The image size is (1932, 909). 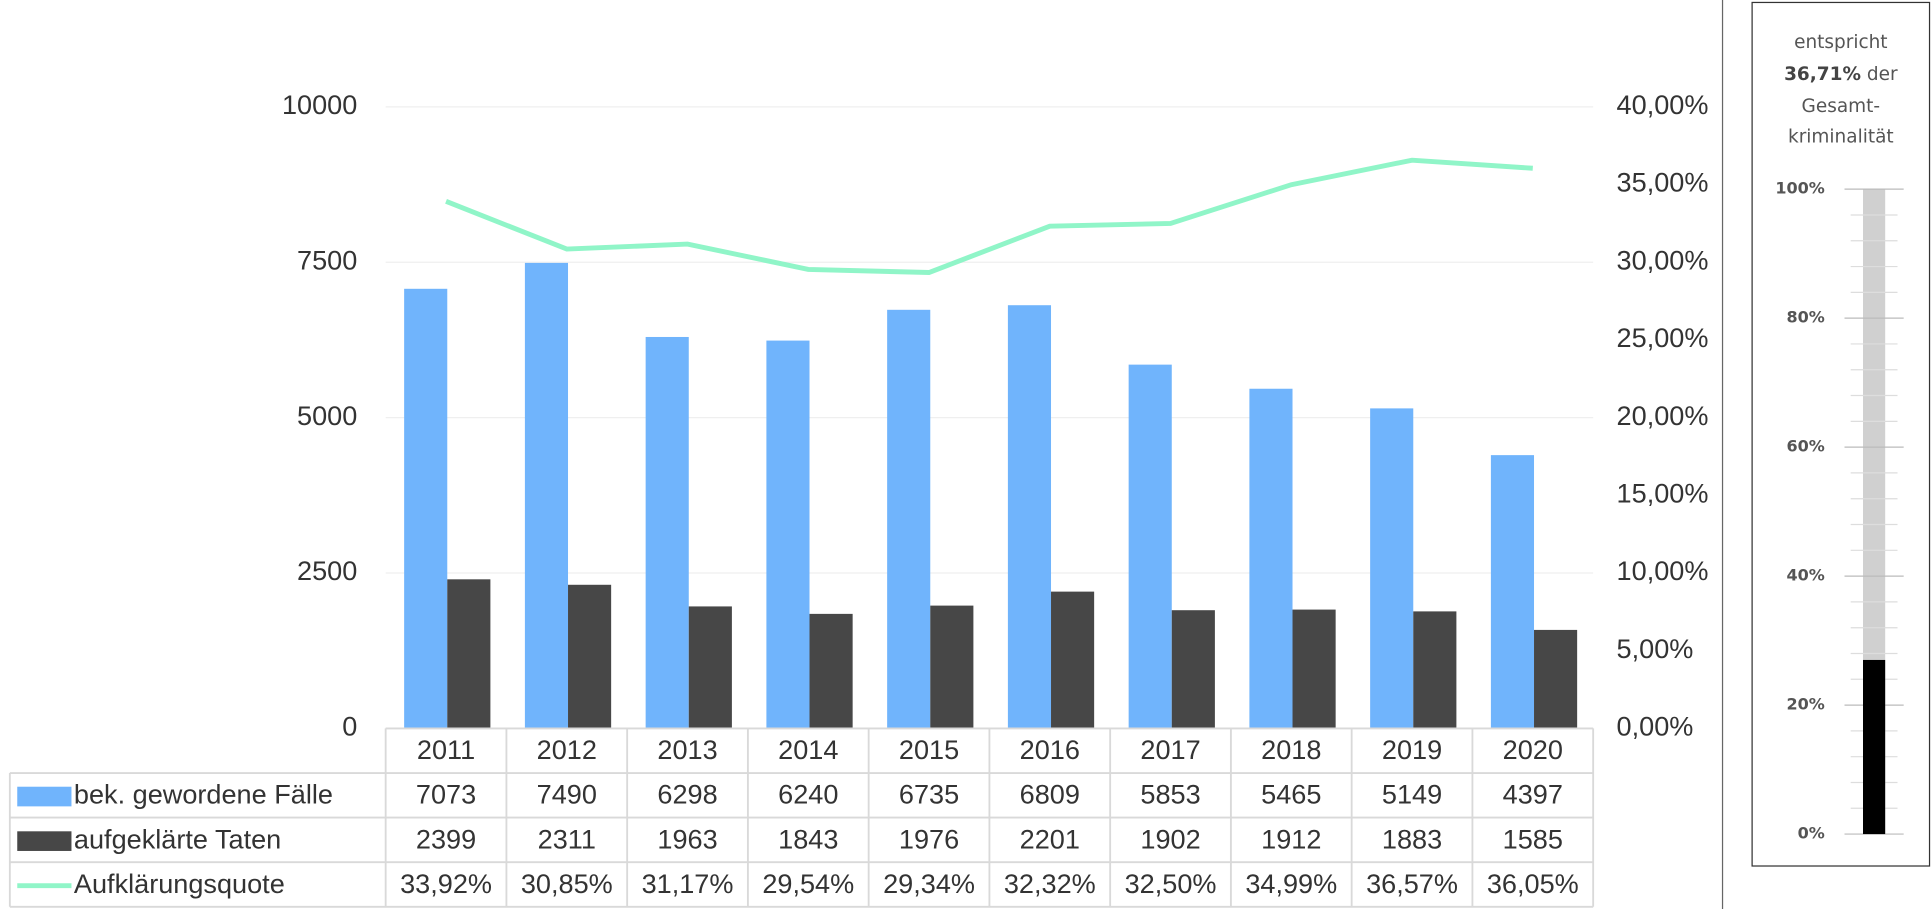 What do you see at coordinates (1663, 183) in the screenshot?
I see `y2-tick-label: 35,00%` at bounding box center [1663, 183].